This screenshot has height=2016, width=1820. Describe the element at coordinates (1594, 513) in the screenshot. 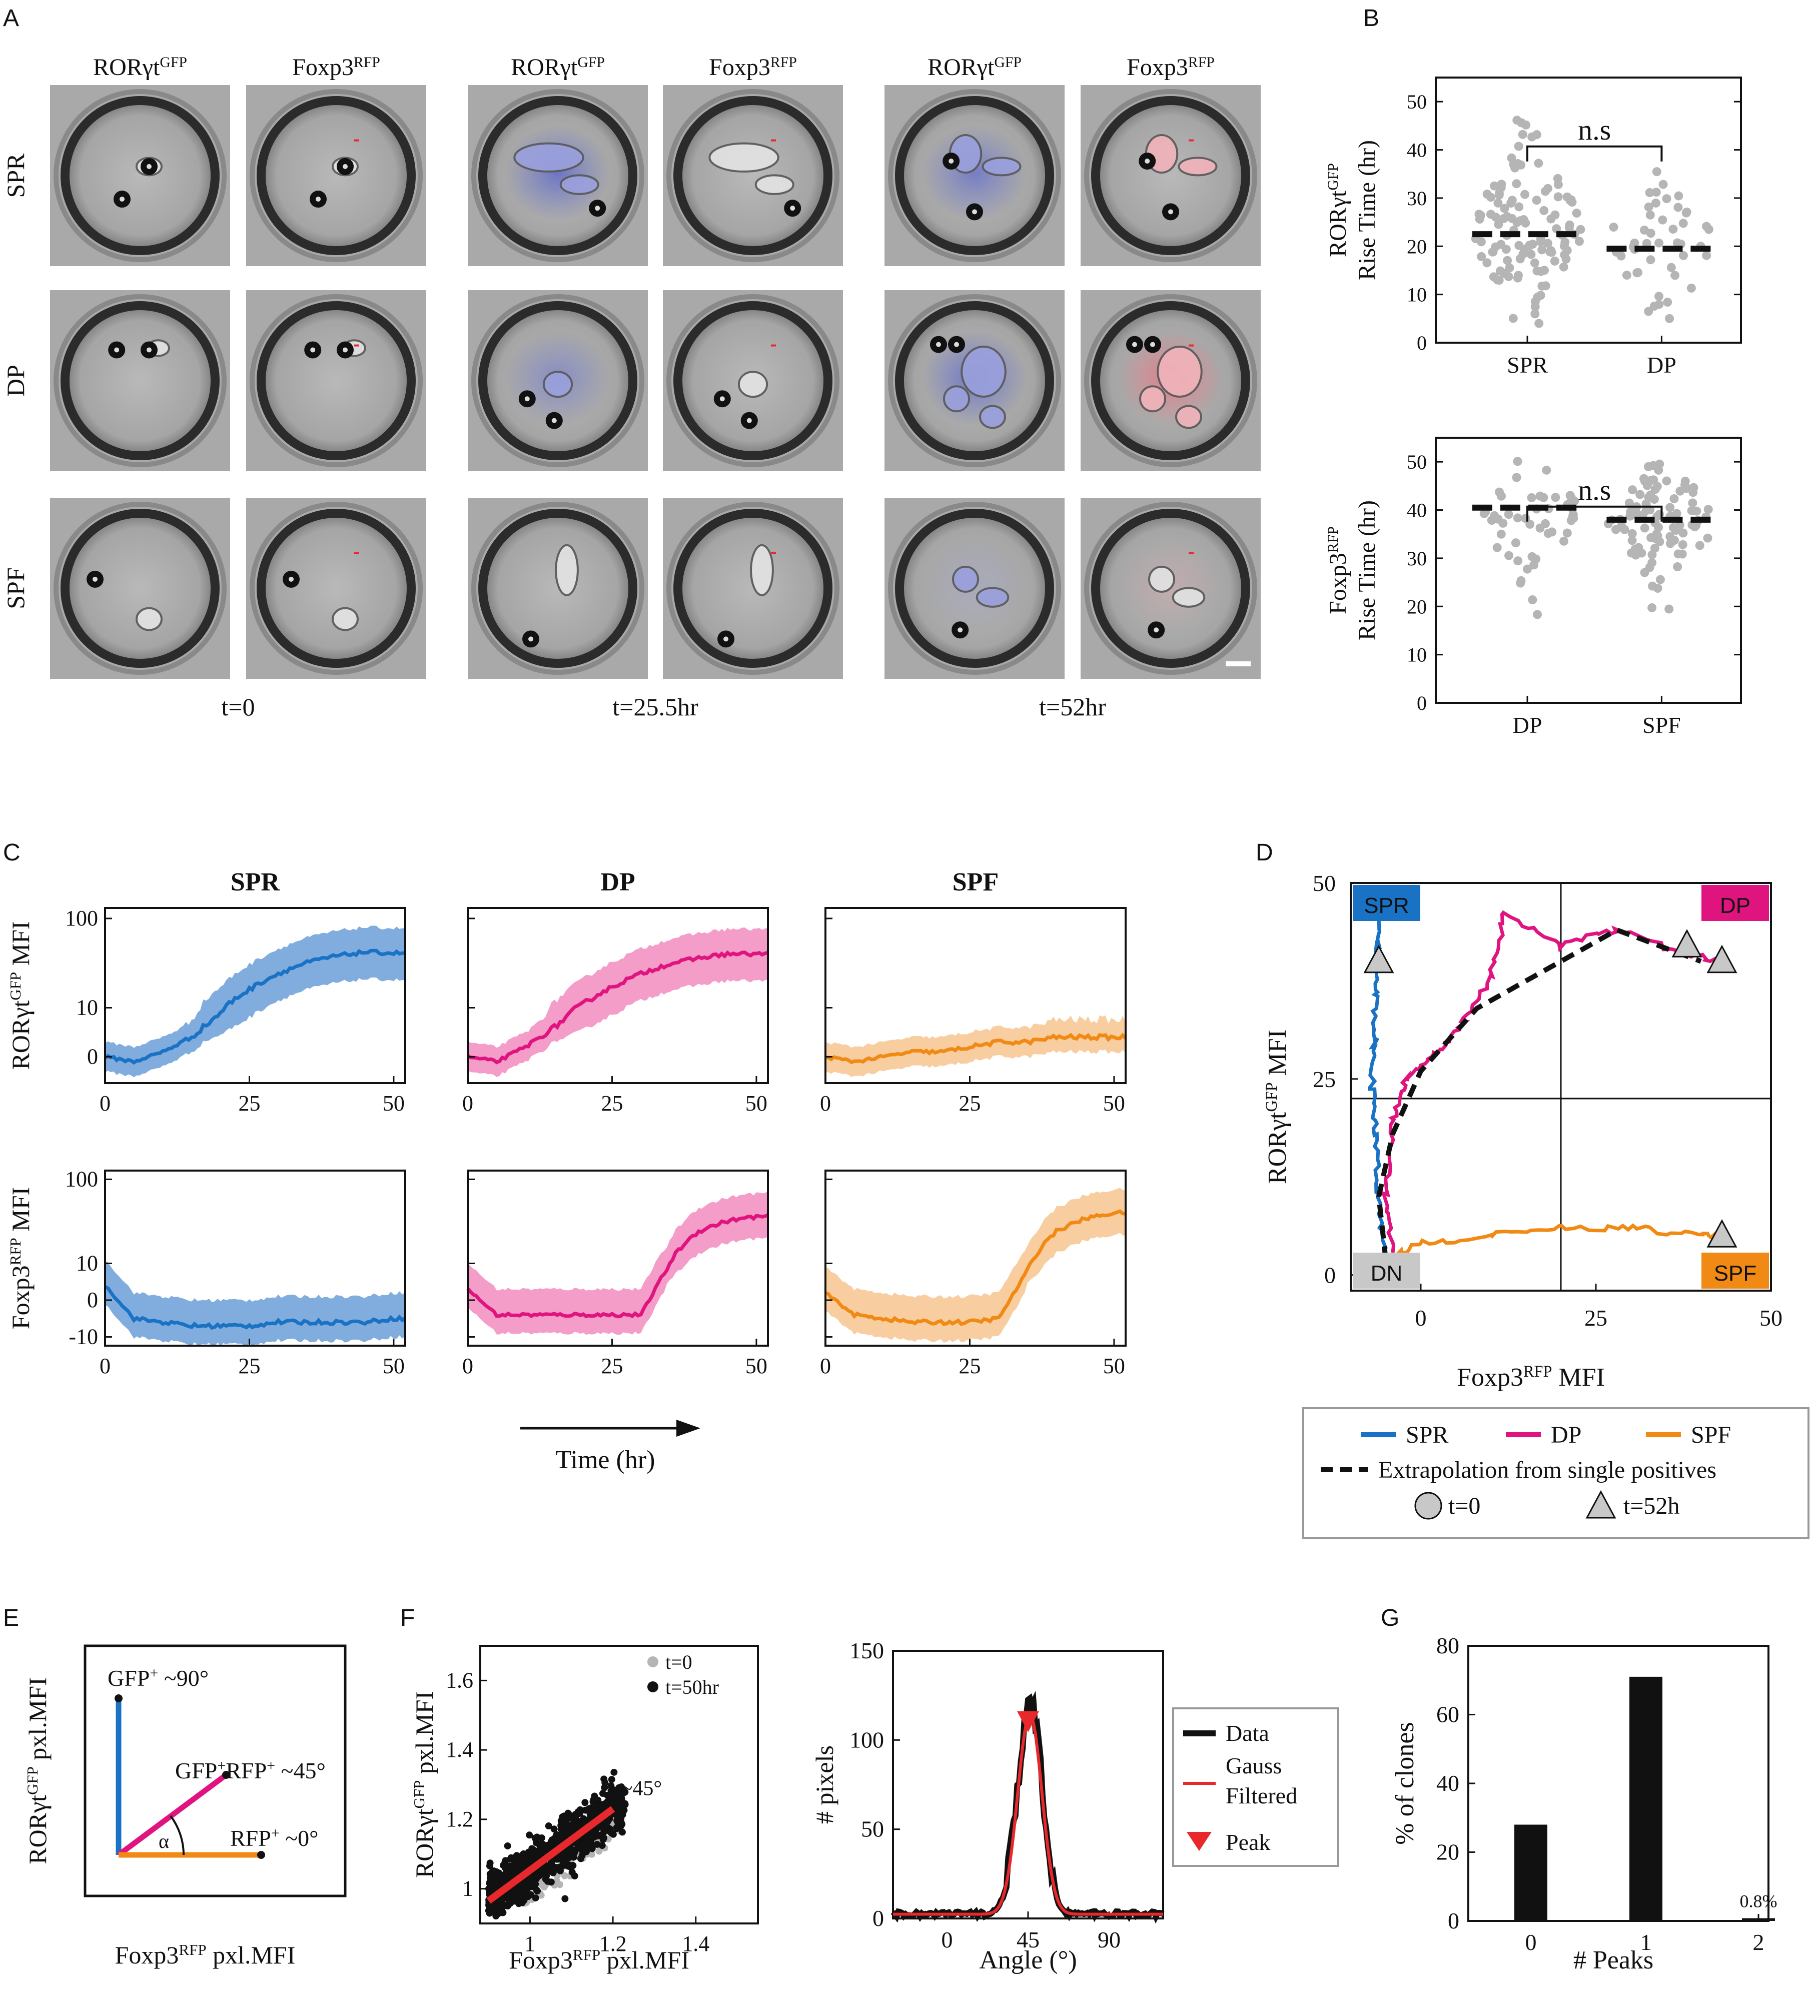

I see `significance-bracket` at that location.